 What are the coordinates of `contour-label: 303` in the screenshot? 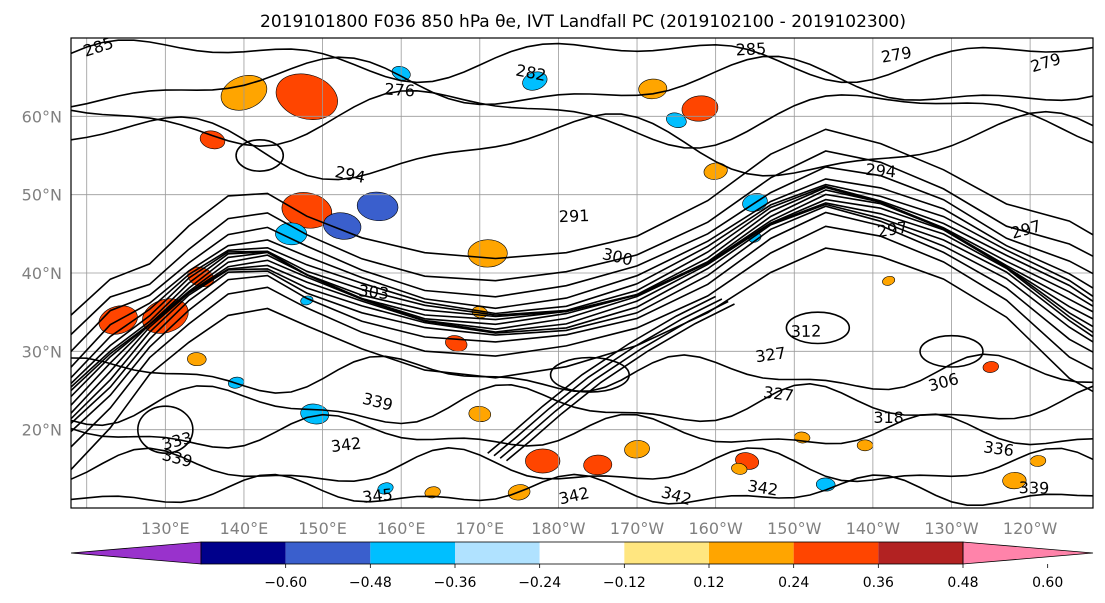 It's located at (374, 292).